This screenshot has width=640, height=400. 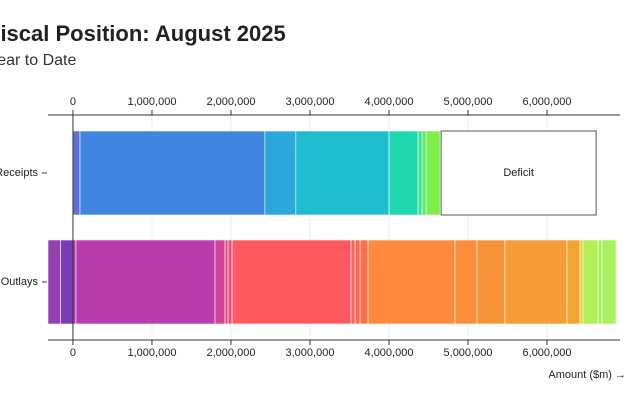 I want to click on y-tick-label: Outlays, so click(x=20, y=282).